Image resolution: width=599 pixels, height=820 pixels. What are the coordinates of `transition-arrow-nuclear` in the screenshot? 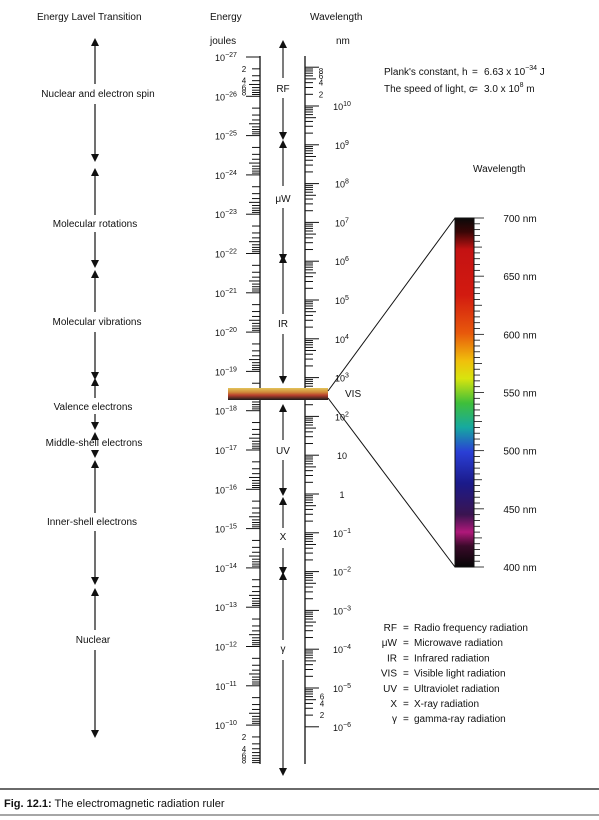 It's located at (95, 663).